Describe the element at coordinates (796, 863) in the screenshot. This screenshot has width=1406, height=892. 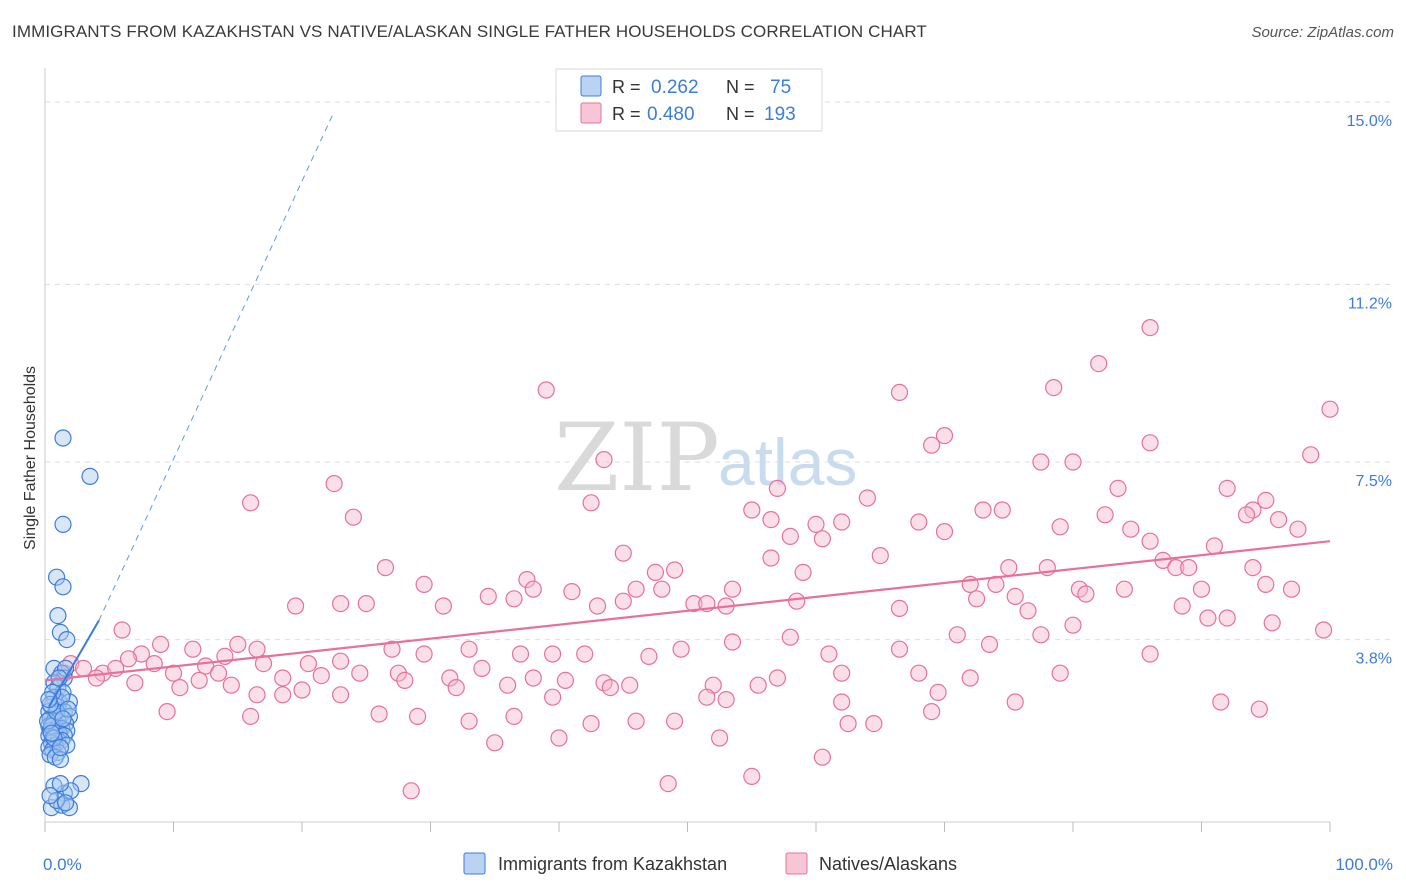
I see `series-legend-swatch-pink` at that location.